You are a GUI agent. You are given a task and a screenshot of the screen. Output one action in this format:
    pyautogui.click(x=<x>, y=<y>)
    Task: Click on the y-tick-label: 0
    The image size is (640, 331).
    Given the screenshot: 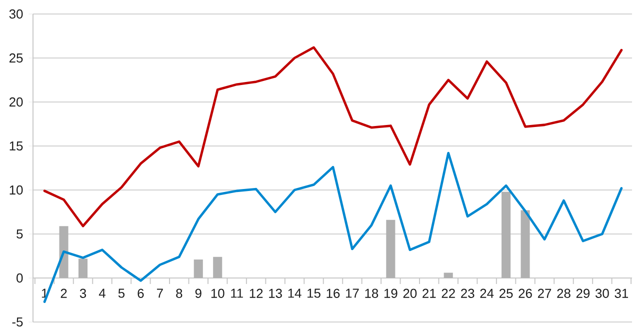 What is the action you would take?
    pyautogui.click(x=19, y=278)
    